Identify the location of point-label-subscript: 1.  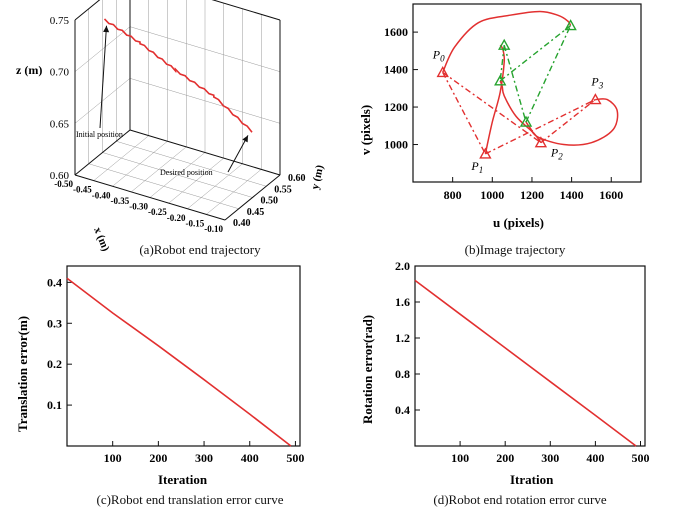
(481, 170).